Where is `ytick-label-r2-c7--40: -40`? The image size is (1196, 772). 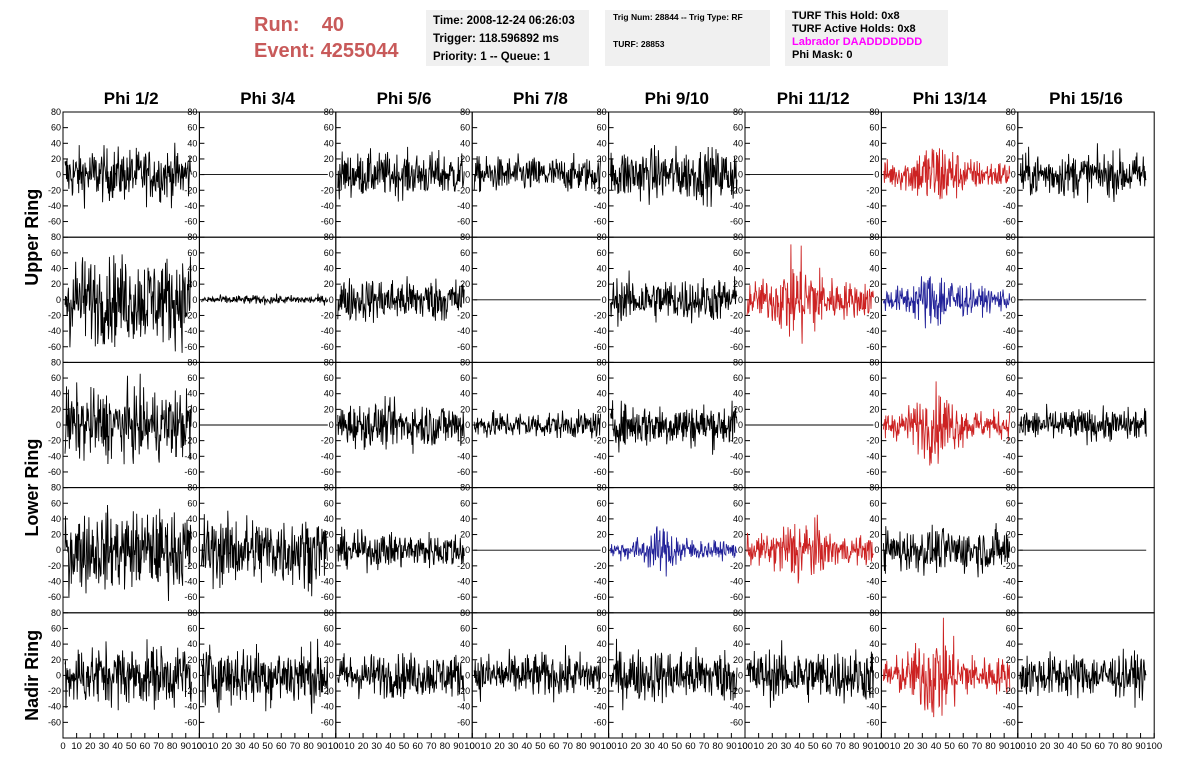 ytick-label-r2-c7--40: -40 is located at coordinates (872, 331).